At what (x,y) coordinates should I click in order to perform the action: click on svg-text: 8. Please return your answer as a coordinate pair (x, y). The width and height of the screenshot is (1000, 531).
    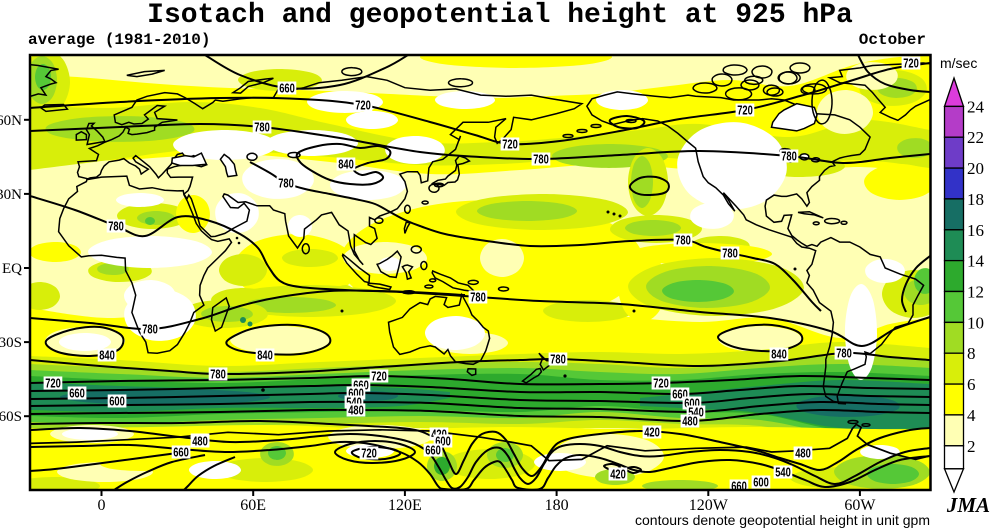
    Looking at the image, I should click on (971, 353).